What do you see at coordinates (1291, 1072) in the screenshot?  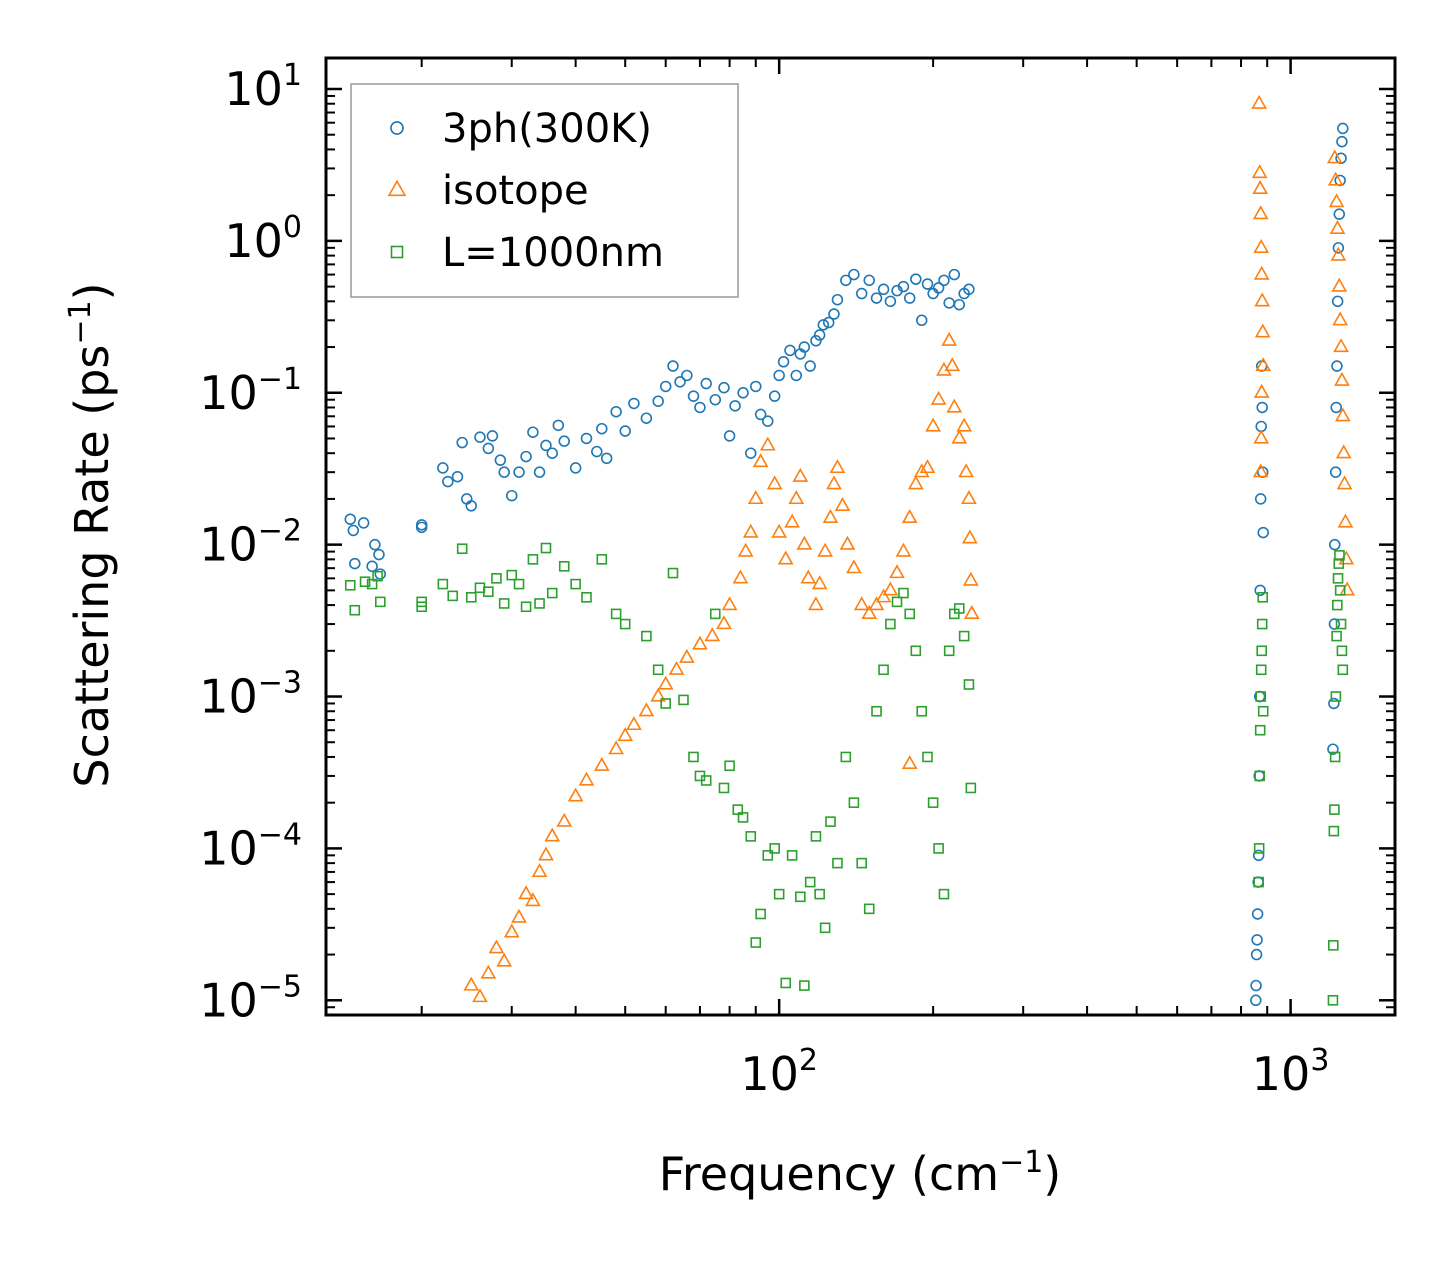 I see `x-tick-label: 103` at bounding box center [1291, 1072].